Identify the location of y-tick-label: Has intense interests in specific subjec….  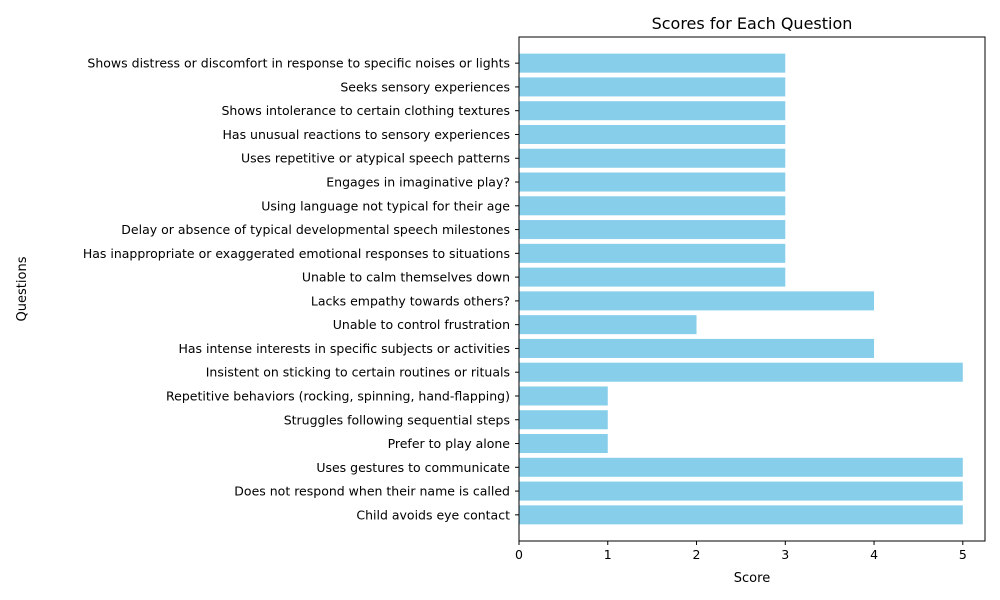
(344, 348).